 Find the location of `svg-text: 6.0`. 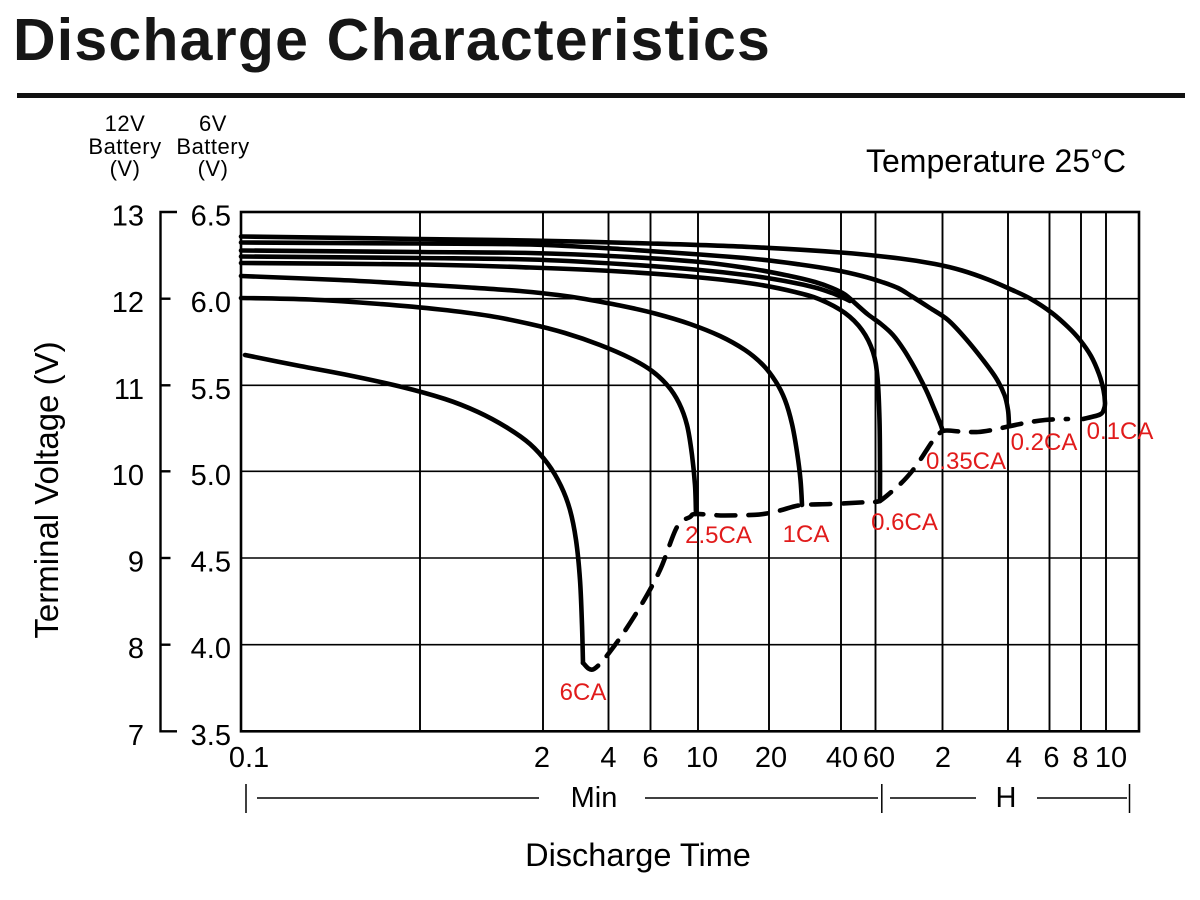

svg-text: 6.0 is located at coordinates (211, 303).